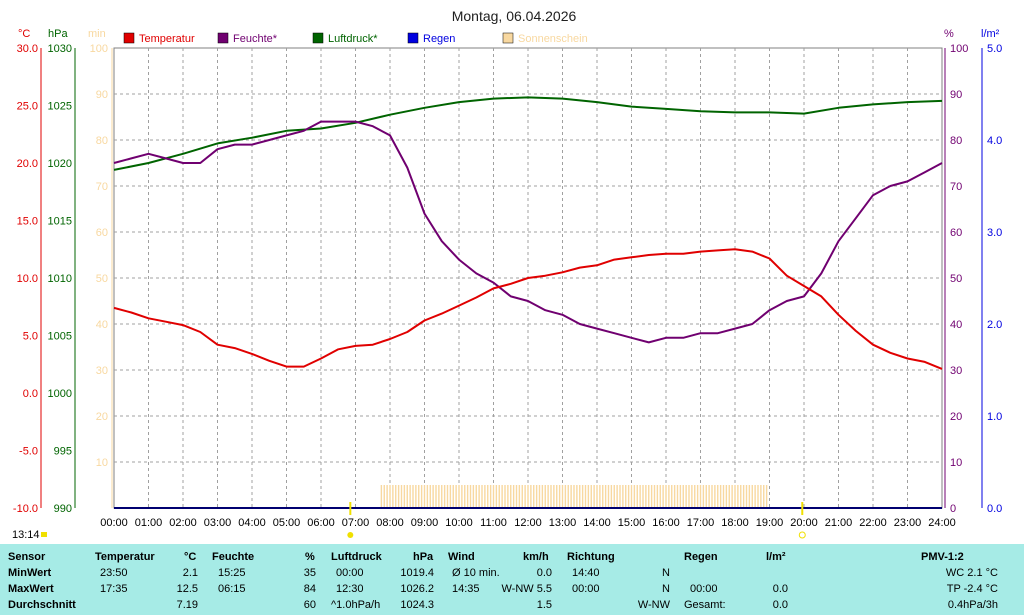  Describe the element at coordinates (586, 589) in the screenshot. I see `stats-dir-time: 00:00` at that location.